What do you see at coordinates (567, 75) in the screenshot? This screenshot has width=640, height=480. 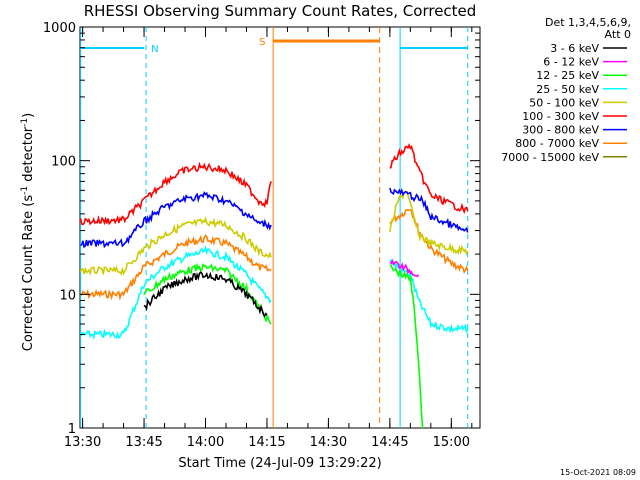 I see `legend-entry: 12 - 25 keV` at bounding box center [567, 75].